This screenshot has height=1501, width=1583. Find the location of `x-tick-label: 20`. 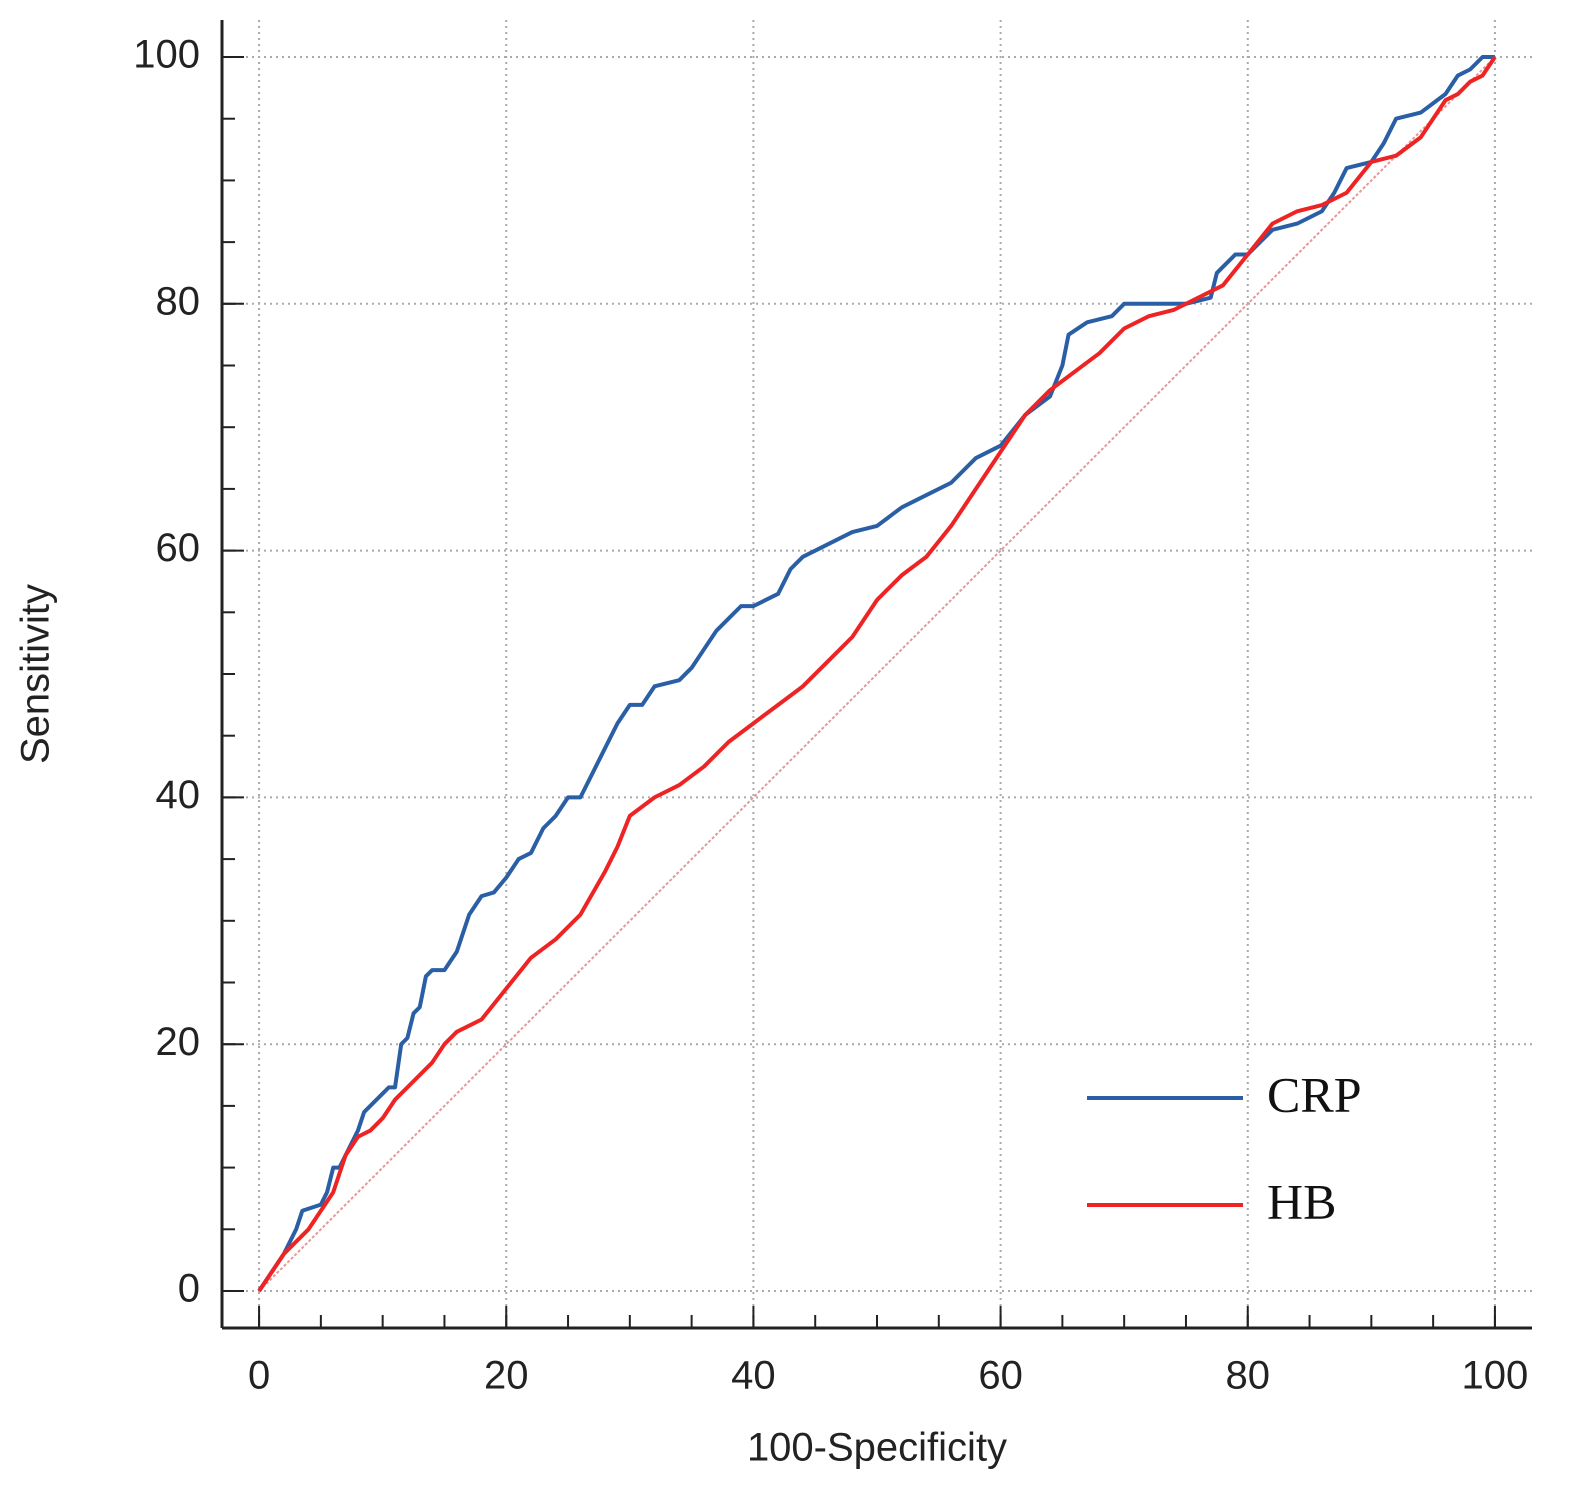

x-tick-label: 20 is located at coordinates (506, 1376).